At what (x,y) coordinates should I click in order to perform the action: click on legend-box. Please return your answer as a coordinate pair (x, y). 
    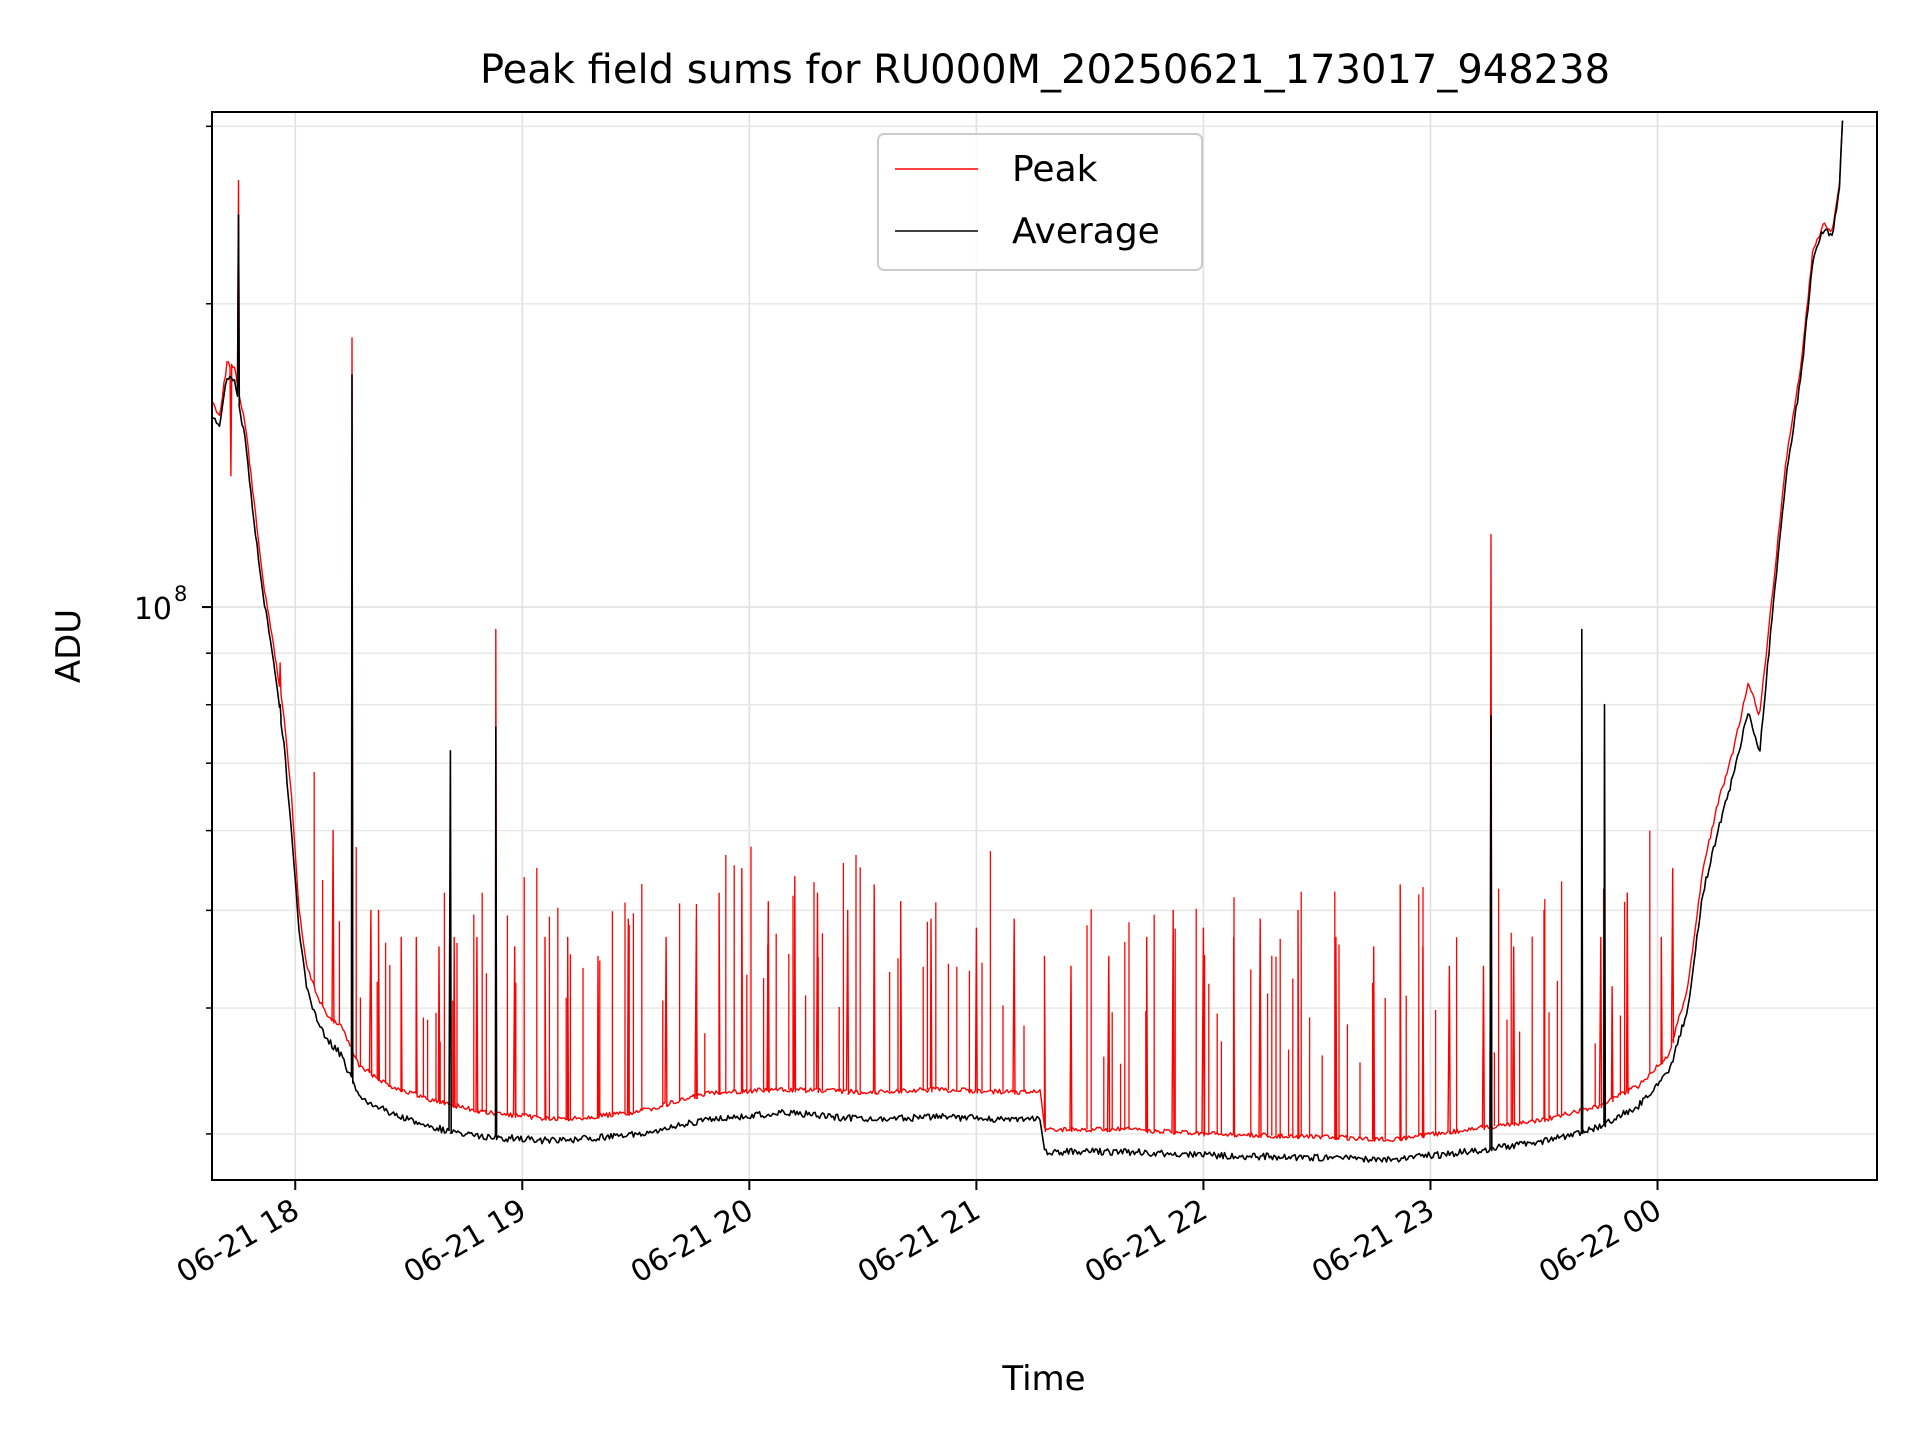
    Looking at the image, I should click on (1040, 202).